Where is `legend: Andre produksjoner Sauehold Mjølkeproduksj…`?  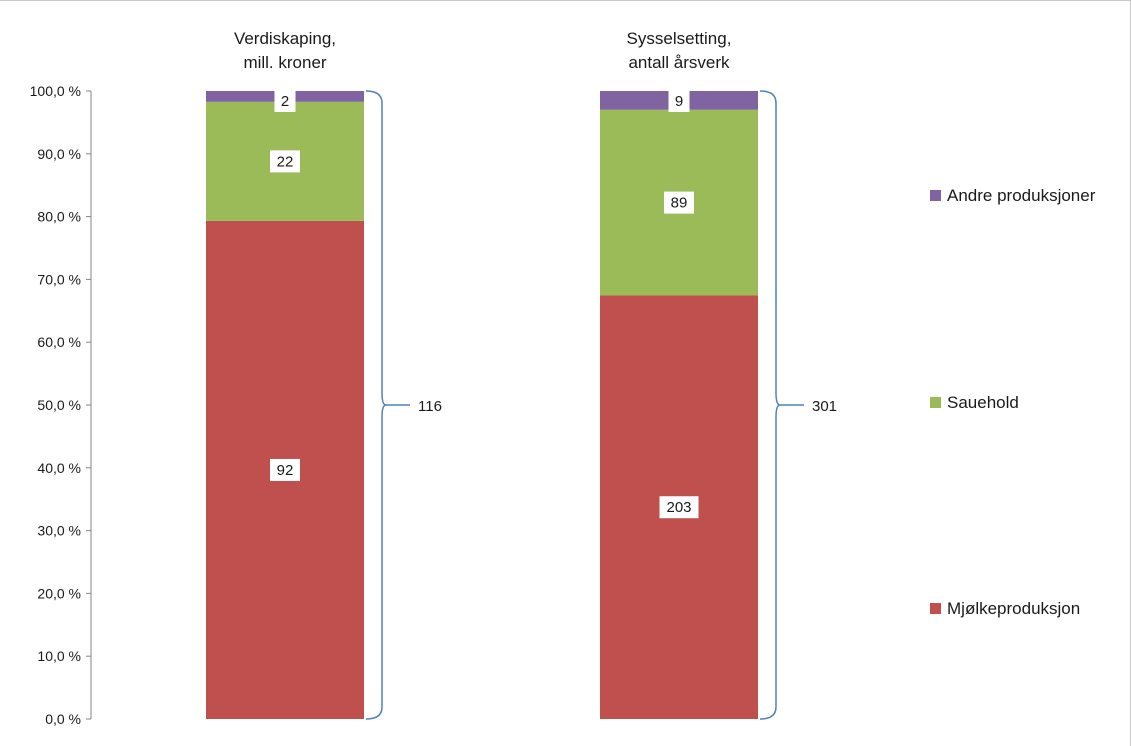
legend: Andre produksjoner Sauehold Mjølkeproduksj… is located at coordinates (1013, 402).